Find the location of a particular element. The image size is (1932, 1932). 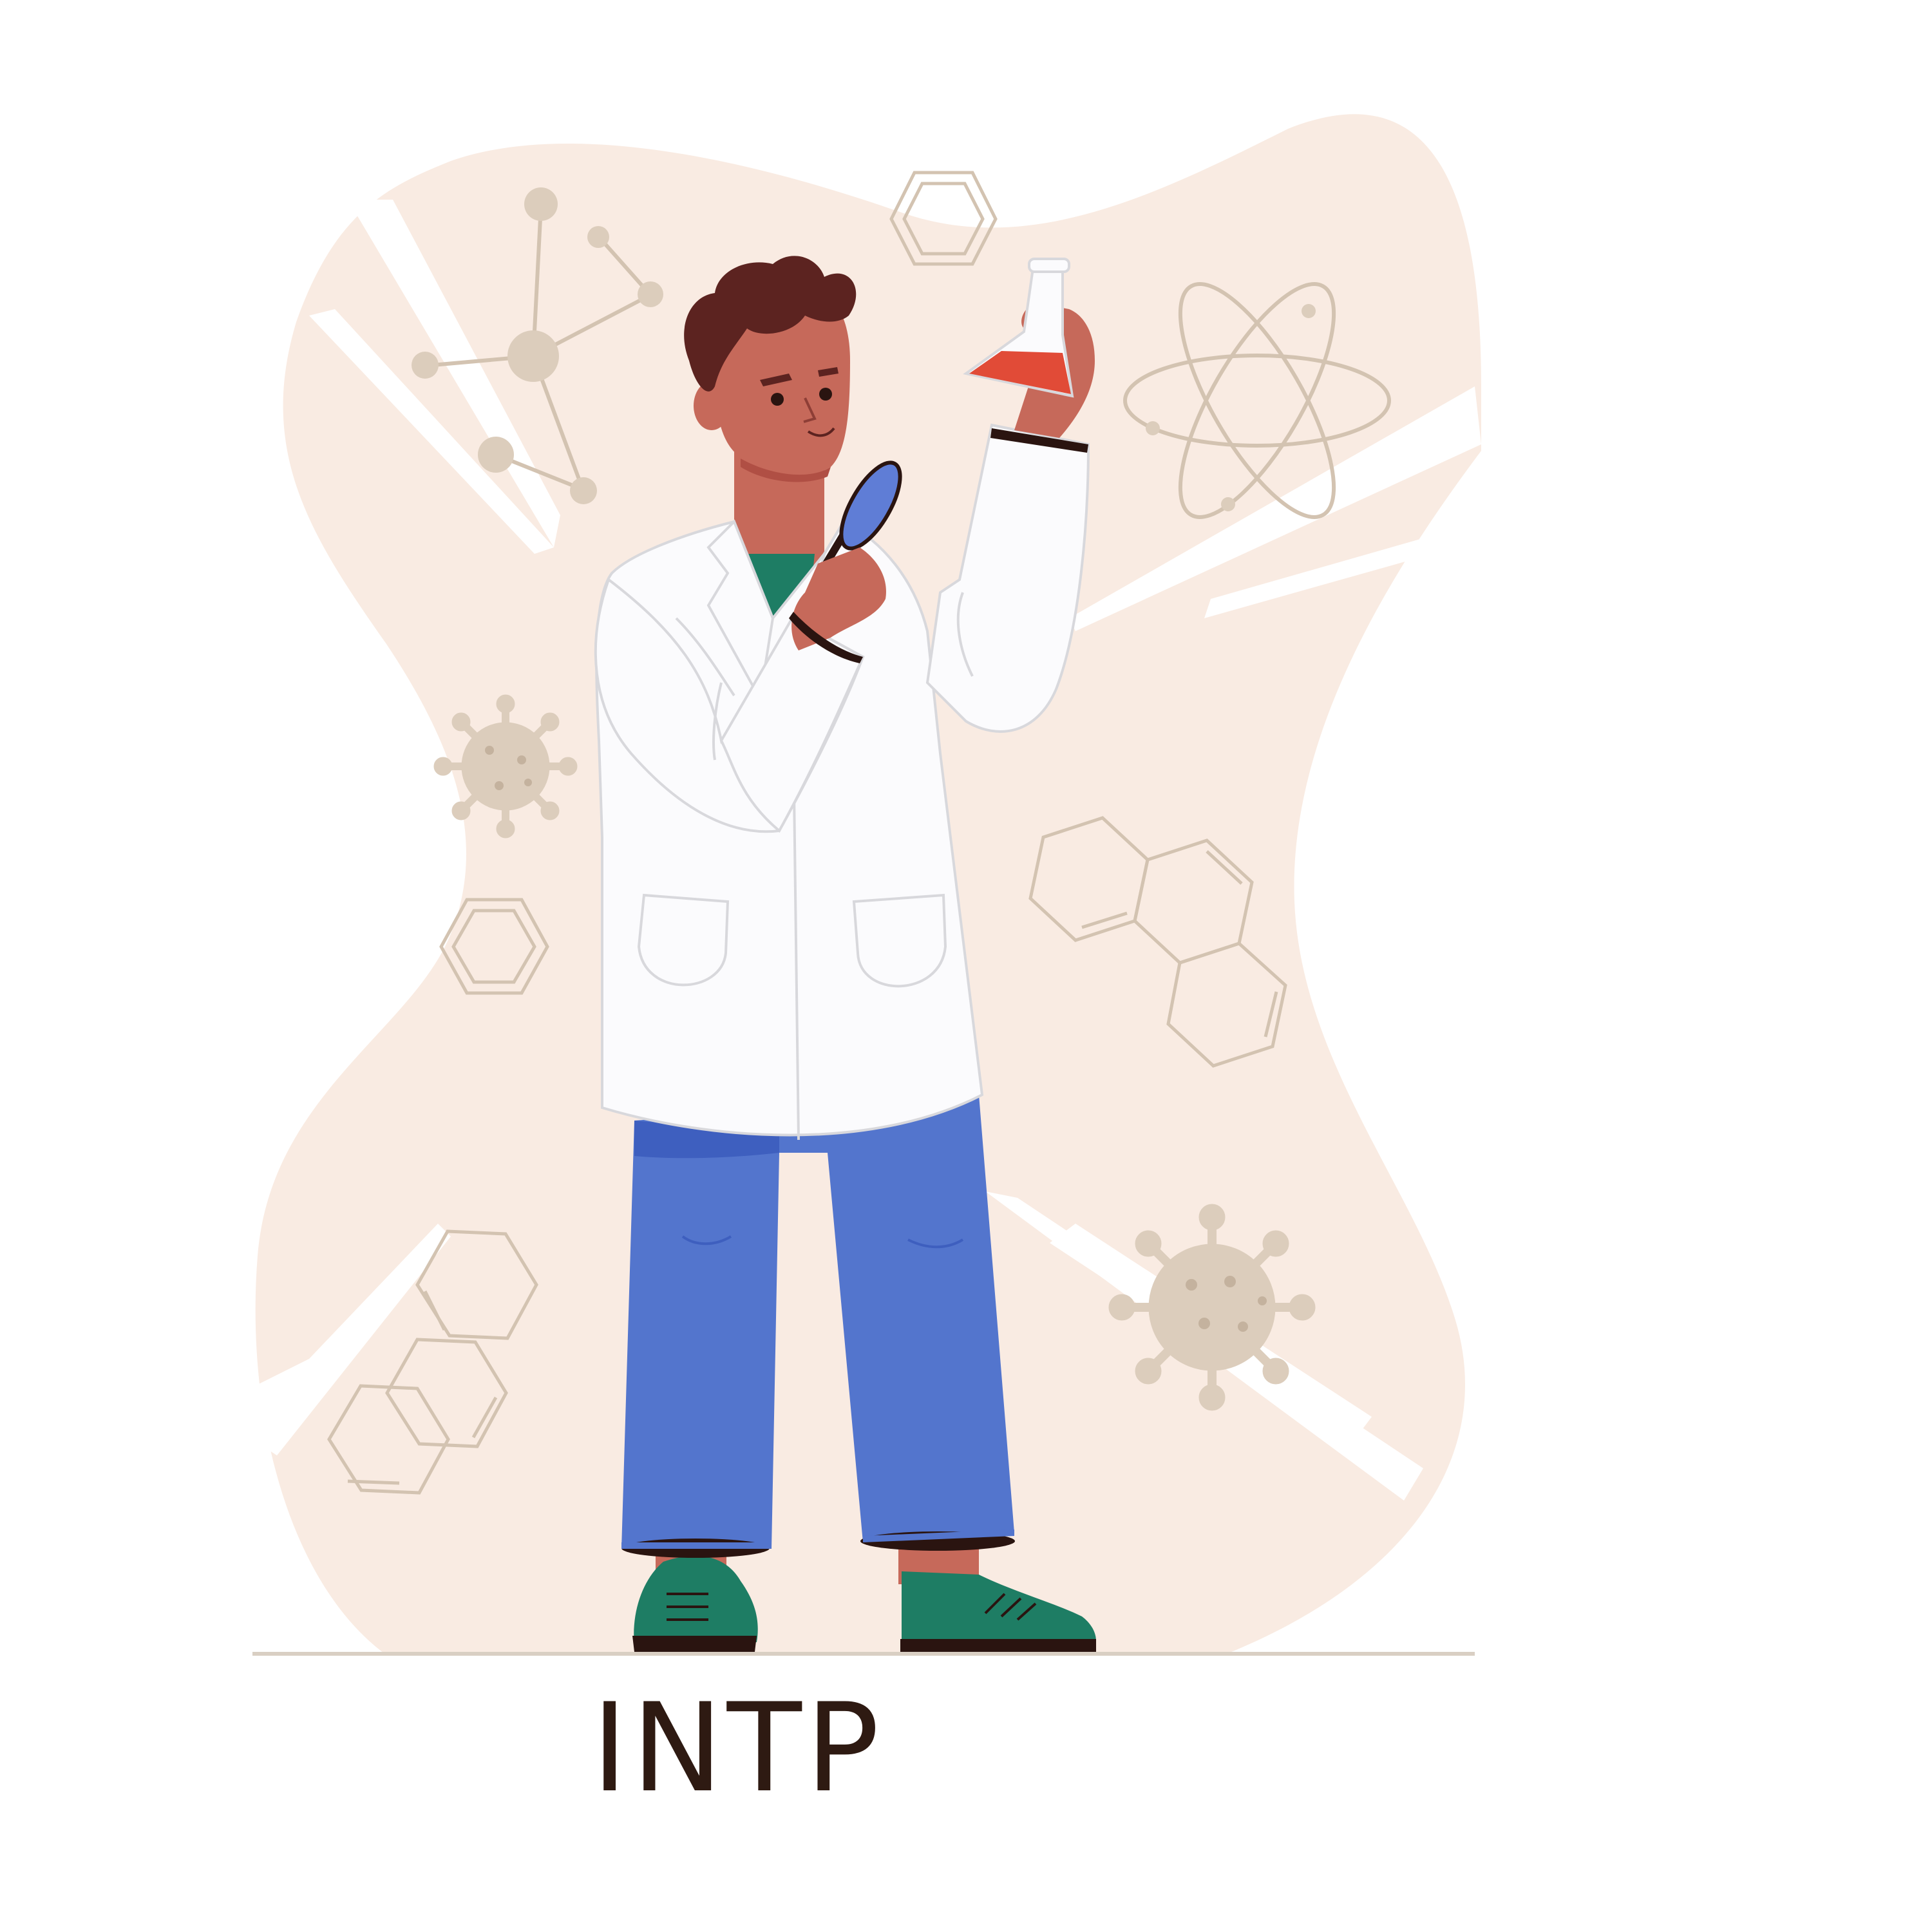

right-pocket is located at coordinates (900, 941).